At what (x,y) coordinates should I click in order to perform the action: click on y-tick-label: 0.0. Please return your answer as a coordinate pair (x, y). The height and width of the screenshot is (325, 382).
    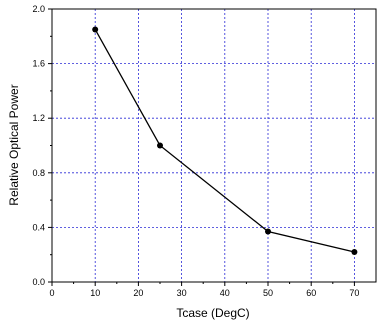
    Looking at the image, I should click on (38, 282).